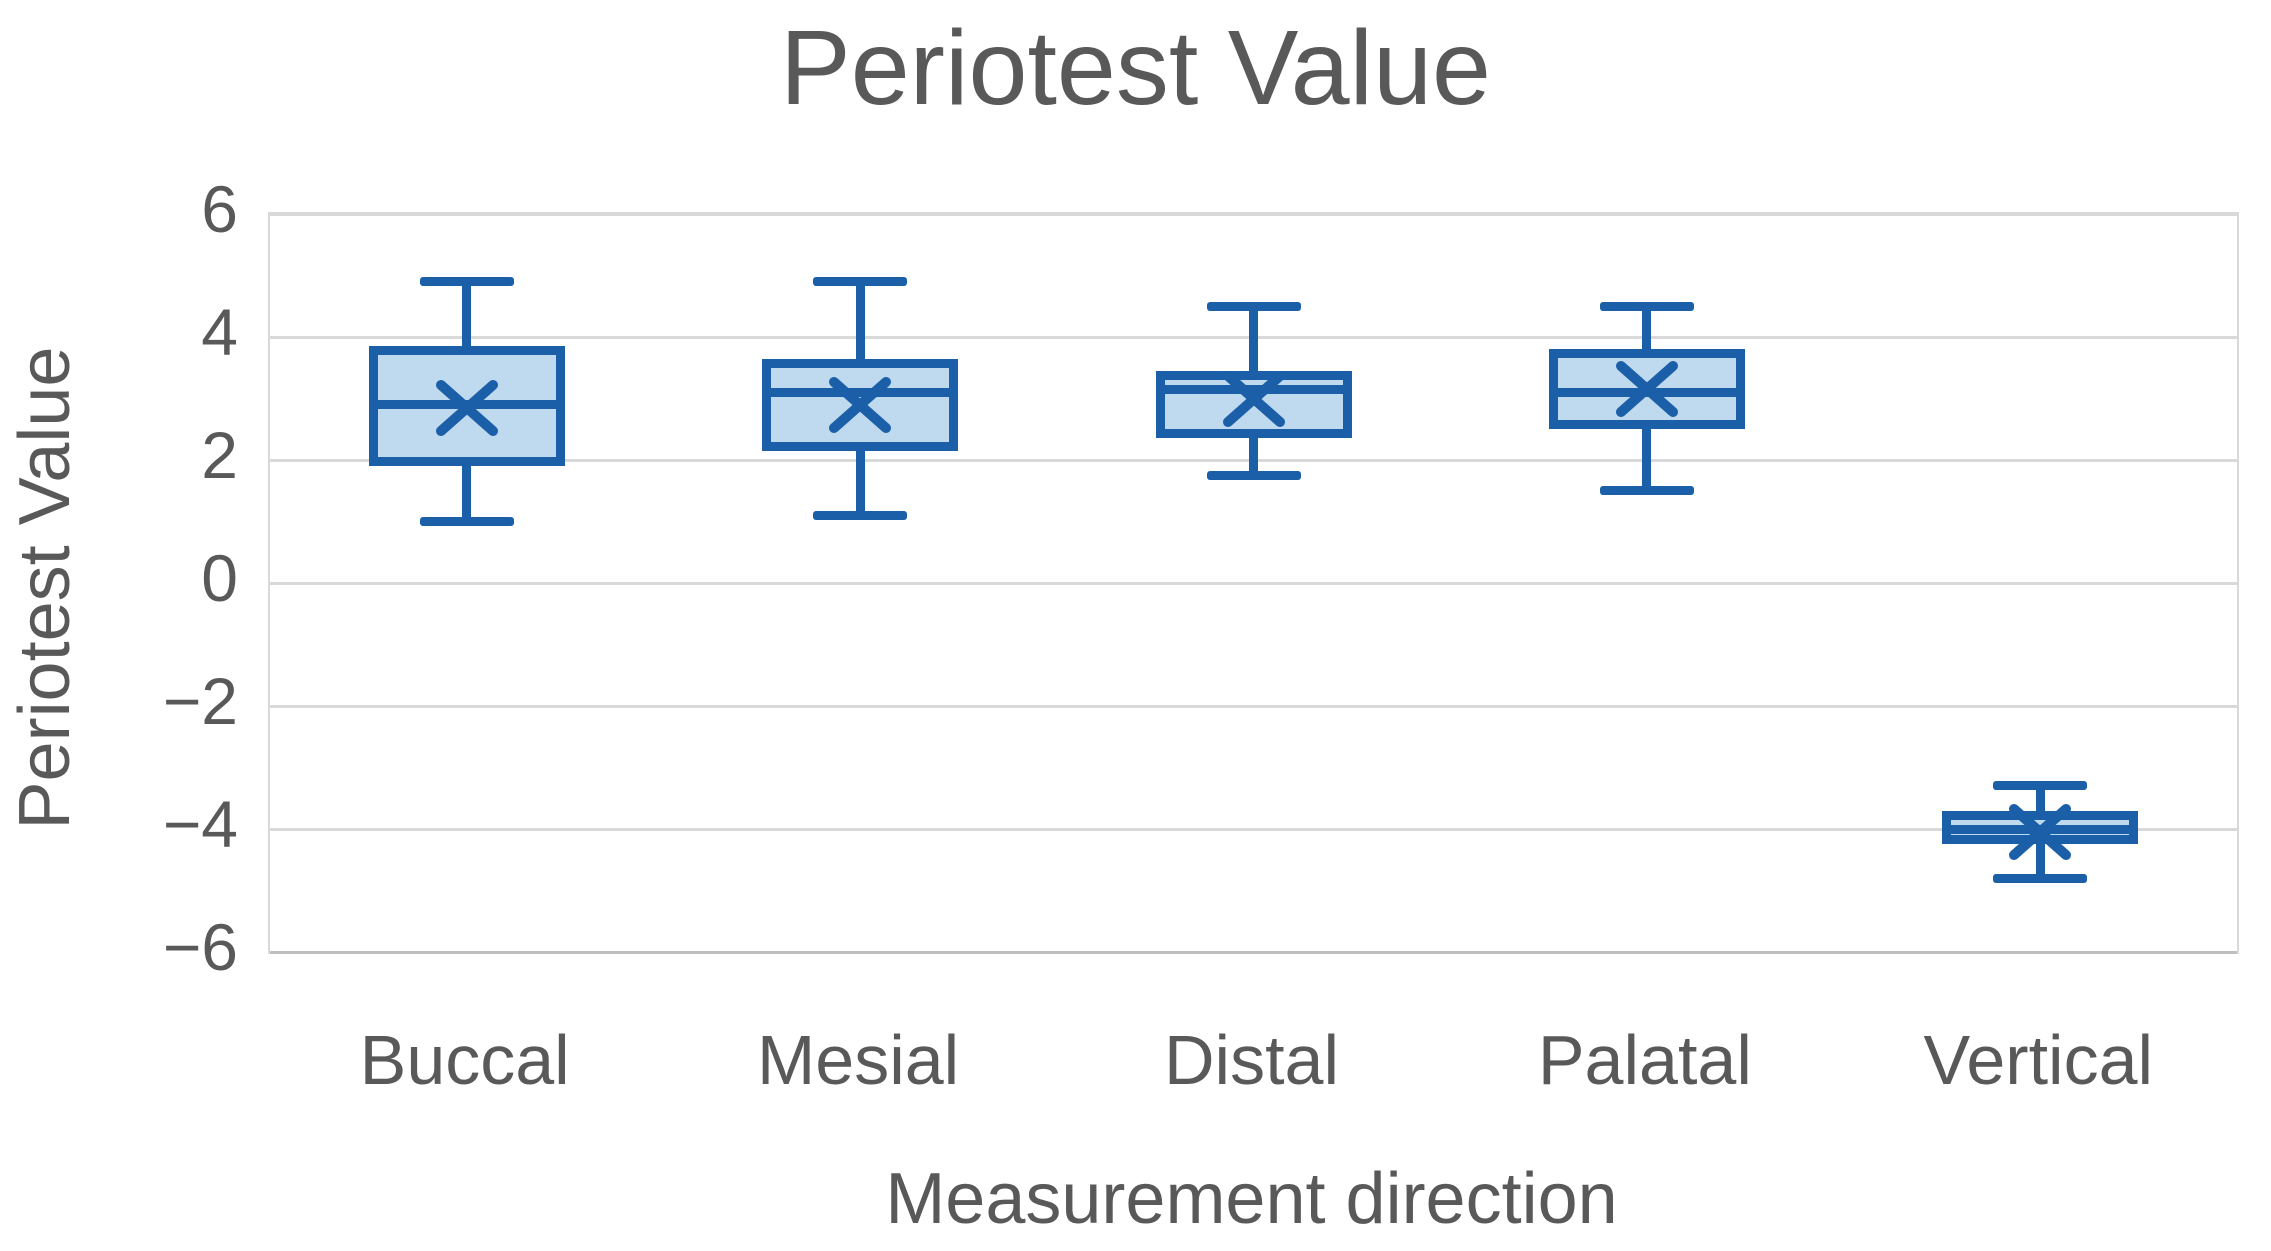 The image size is (2271, 1251). Describe the element at coordinates (2040, 861) in the screenshot. I see `whisker-lower-vertical` at that location.